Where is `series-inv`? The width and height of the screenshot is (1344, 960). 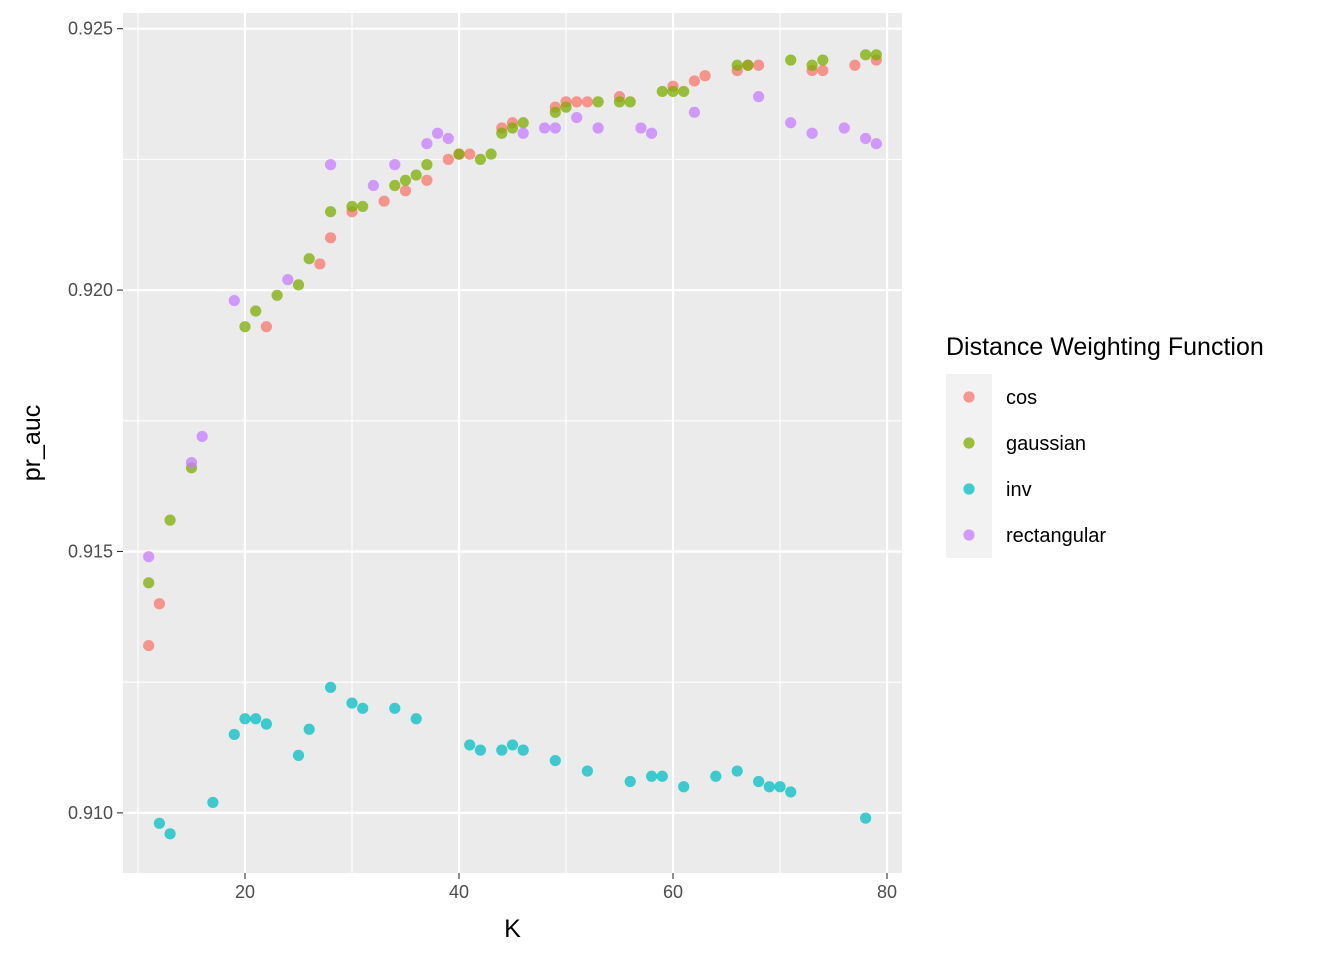
series-inv is located at coordinates (512, 760).